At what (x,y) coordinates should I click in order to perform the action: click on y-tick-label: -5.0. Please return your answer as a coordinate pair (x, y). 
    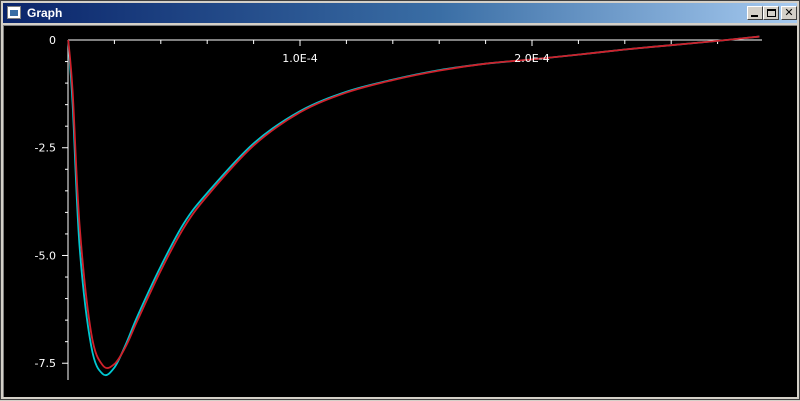
    Looking at the image, I should click on (45, 255).